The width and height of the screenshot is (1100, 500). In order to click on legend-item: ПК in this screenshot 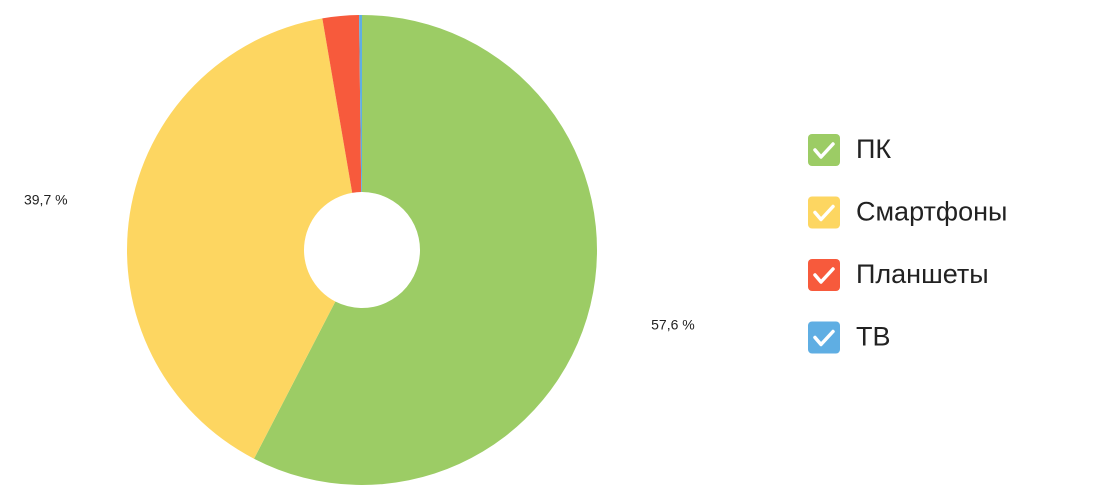, I will do `click(849, 150)`.